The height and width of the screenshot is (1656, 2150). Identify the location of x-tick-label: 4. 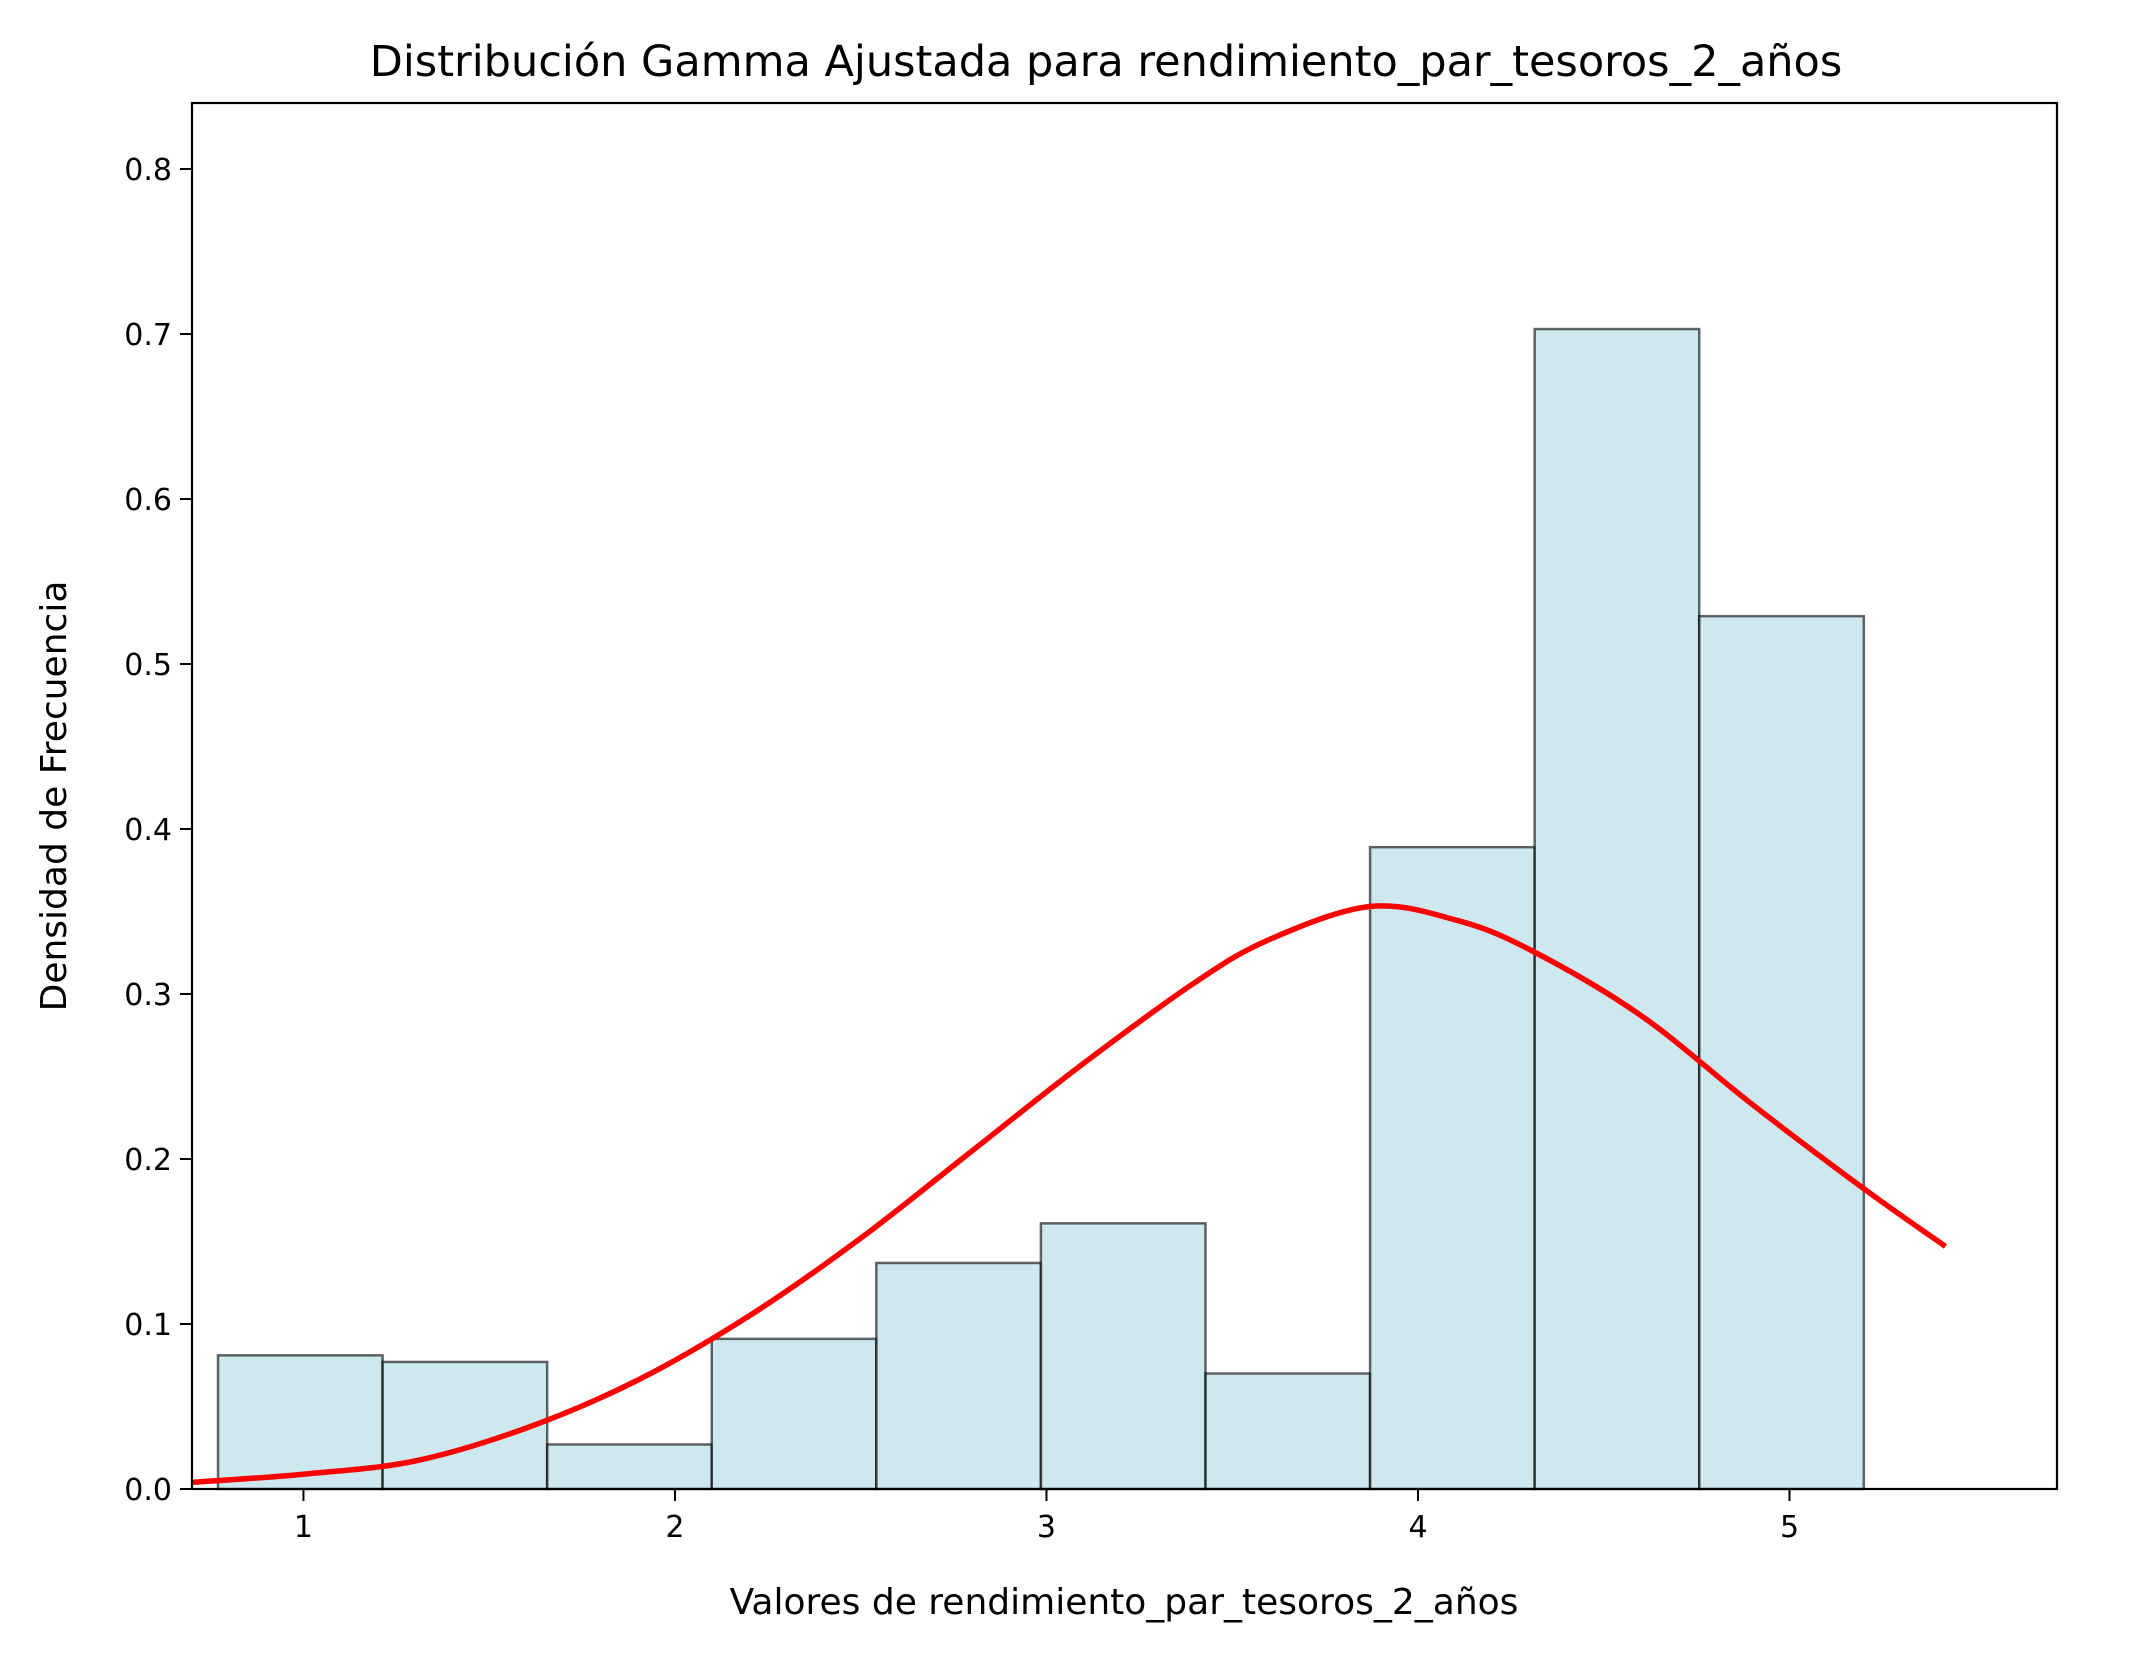
(1417, 1527).